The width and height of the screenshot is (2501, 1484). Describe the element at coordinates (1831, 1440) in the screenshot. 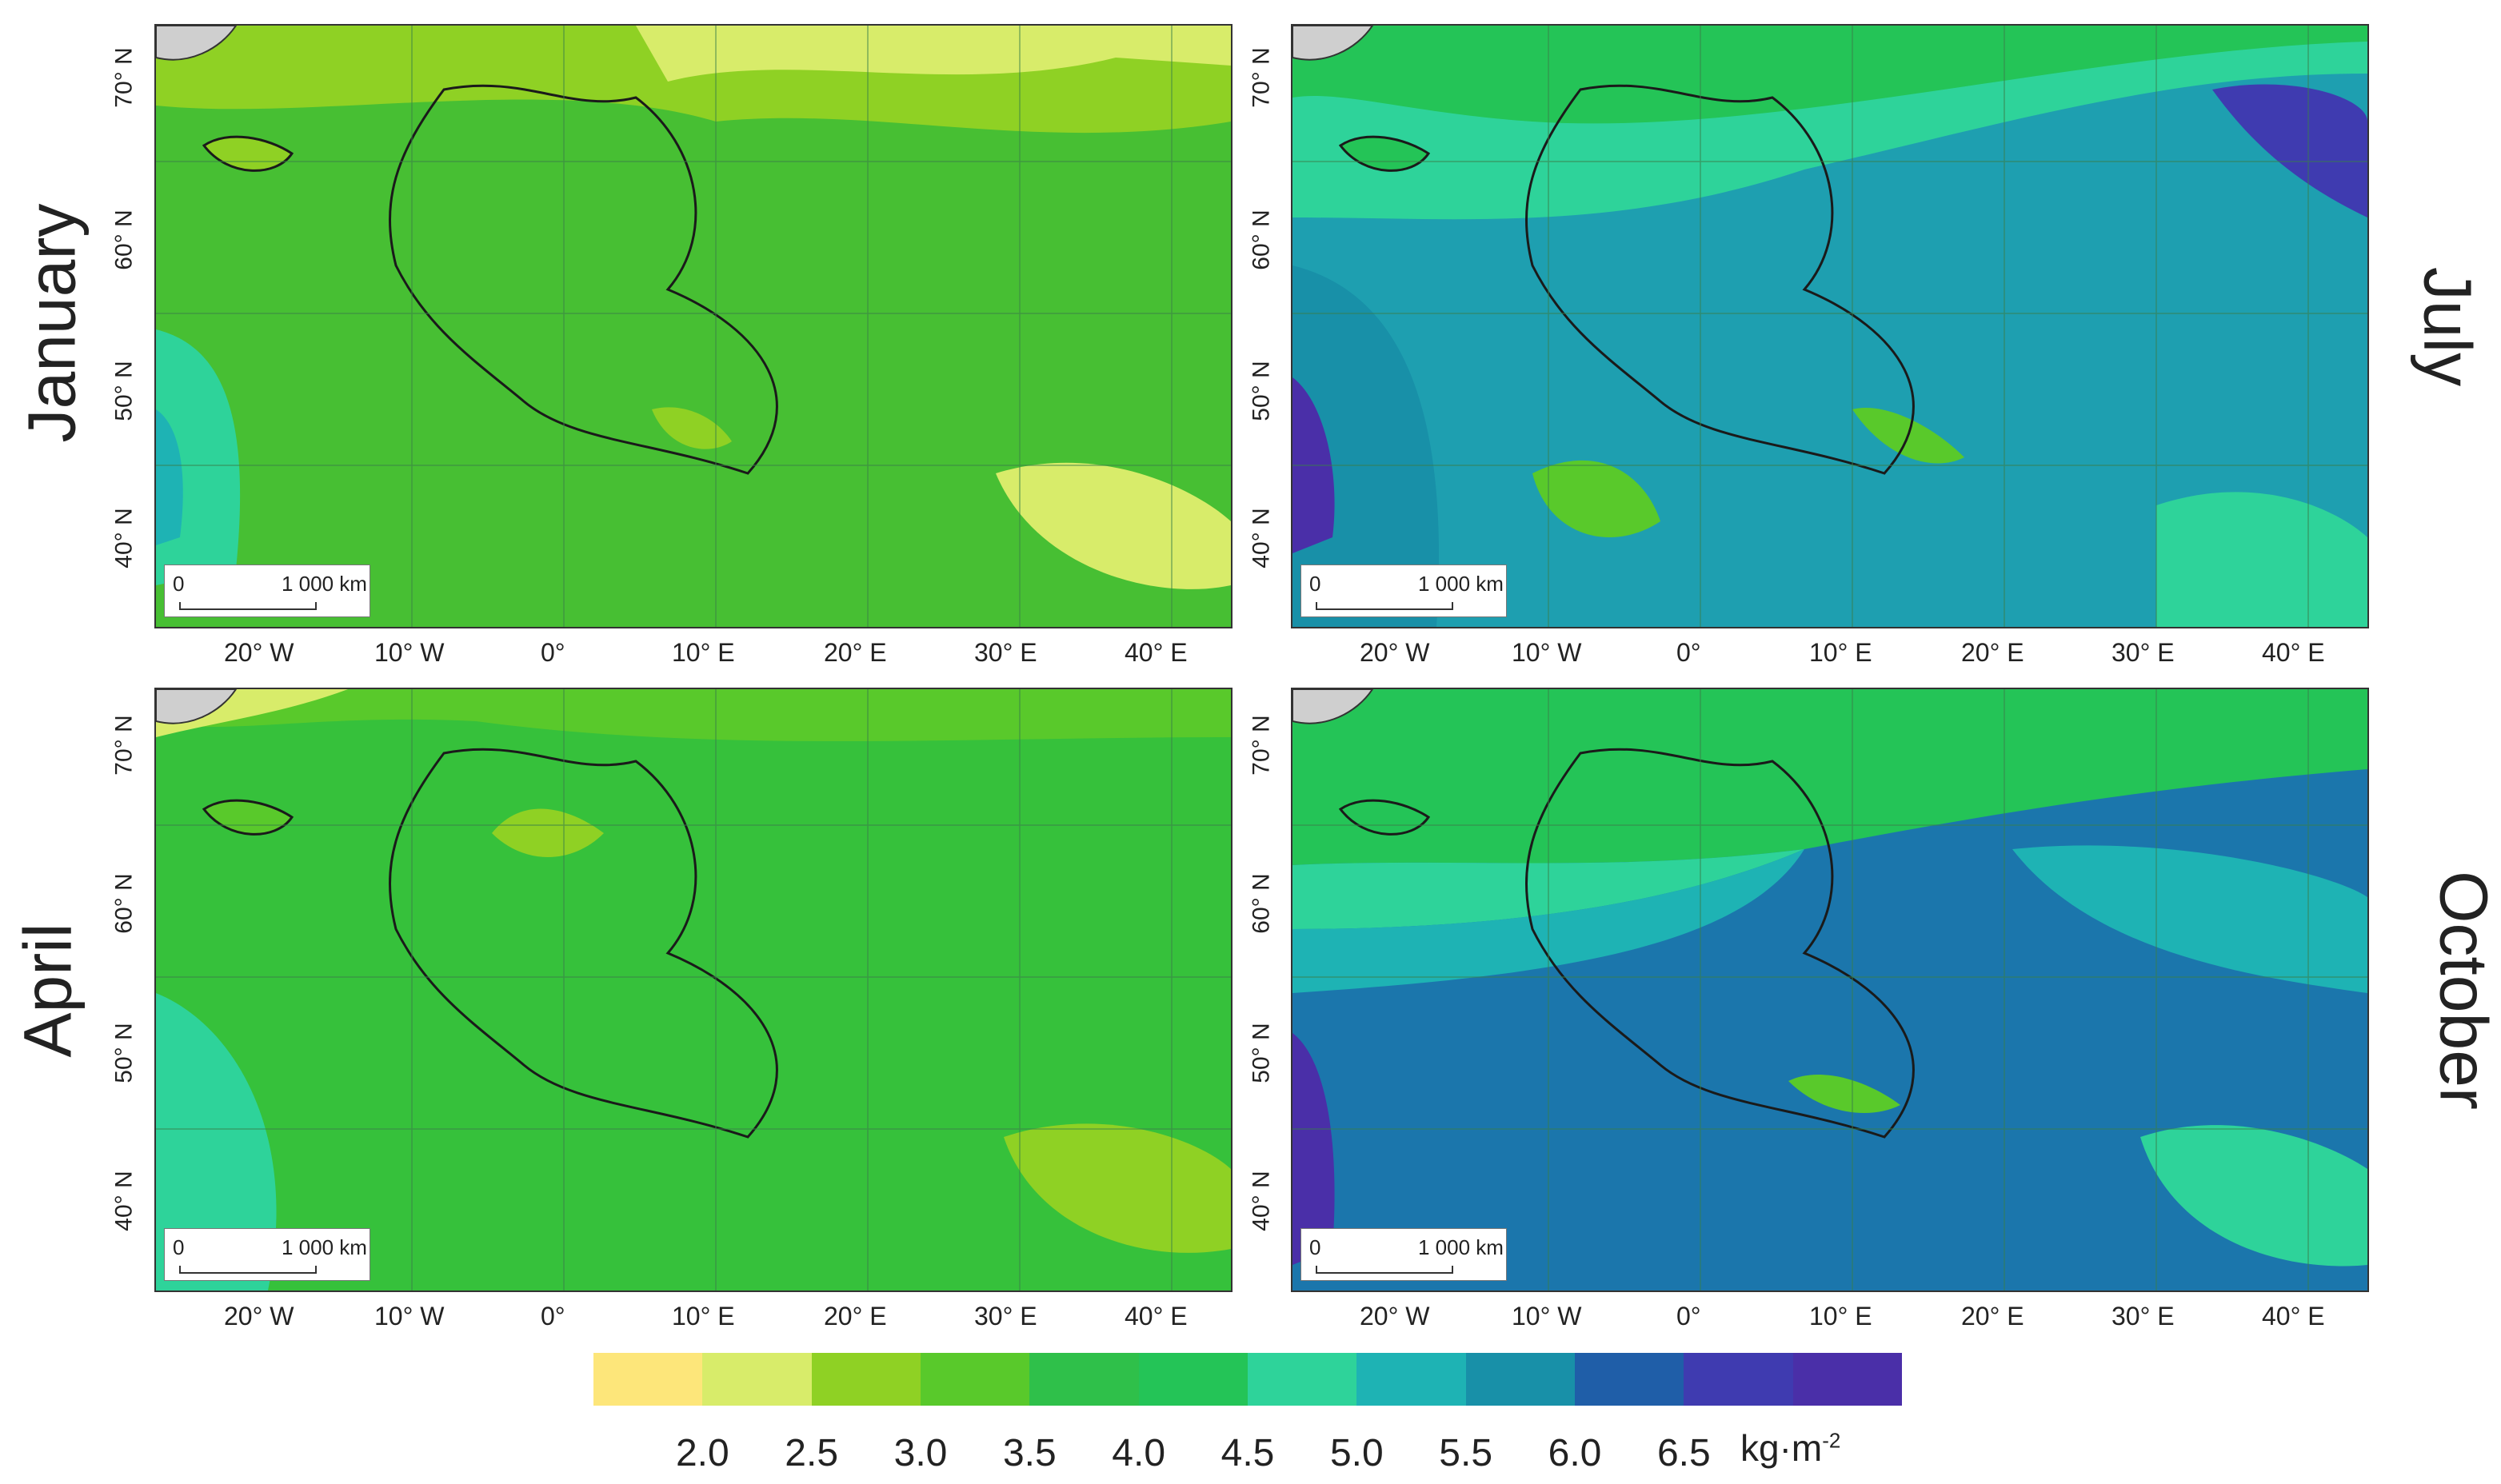

I see `unit-exponent: -2` at that location.